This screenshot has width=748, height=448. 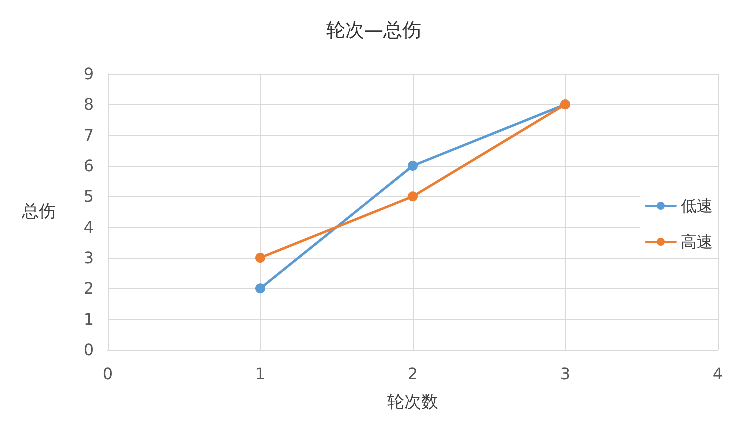 What do you see at coordinates (89, 319) in the screenshot?
I see `y-tick-label: 1` at bounding box center [89, 319].